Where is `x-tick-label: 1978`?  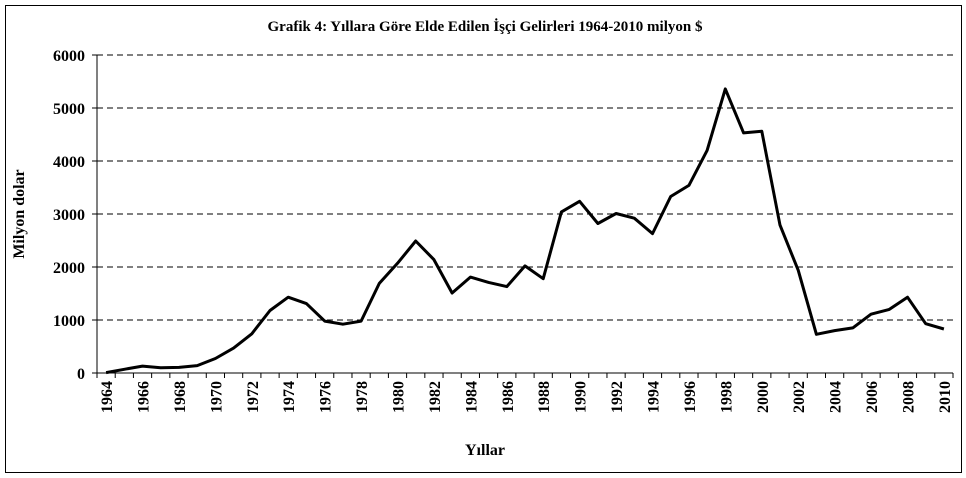
x-tick-label: 1978 is located at coordinates (362, 397).